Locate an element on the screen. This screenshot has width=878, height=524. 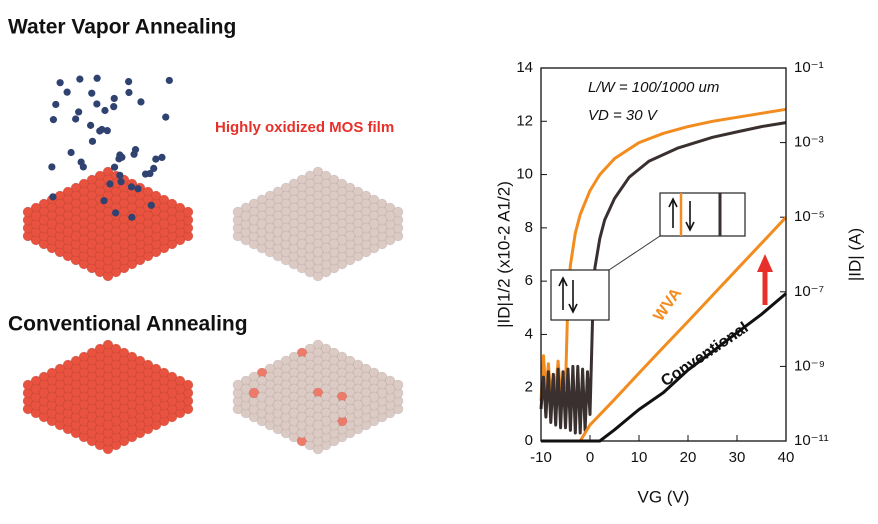
y2-tick-label: 10⁻⁹ is located at coordinates (809, 365).